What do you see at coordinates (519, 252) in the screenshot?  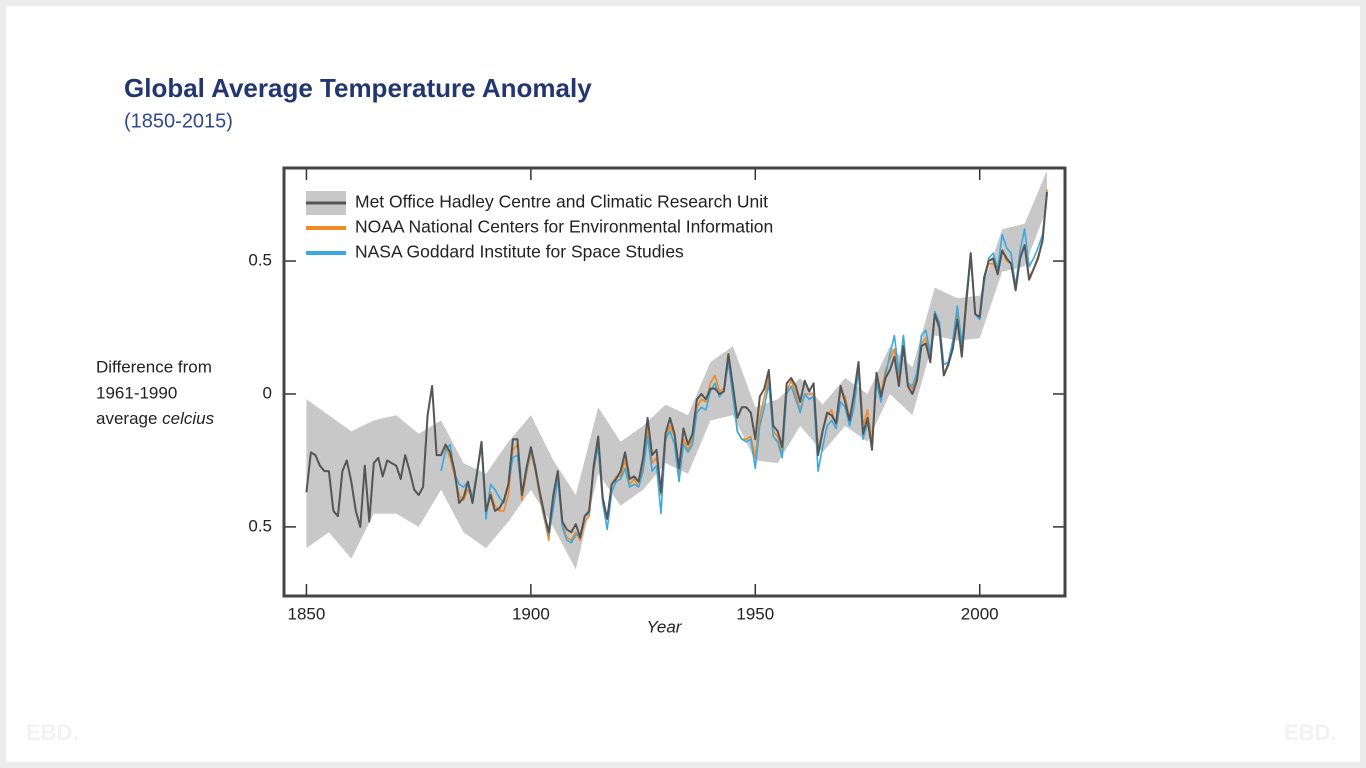 I see `legend-label: NASA Goddard Institute for Space Studies` at bounding box center [519, 252].